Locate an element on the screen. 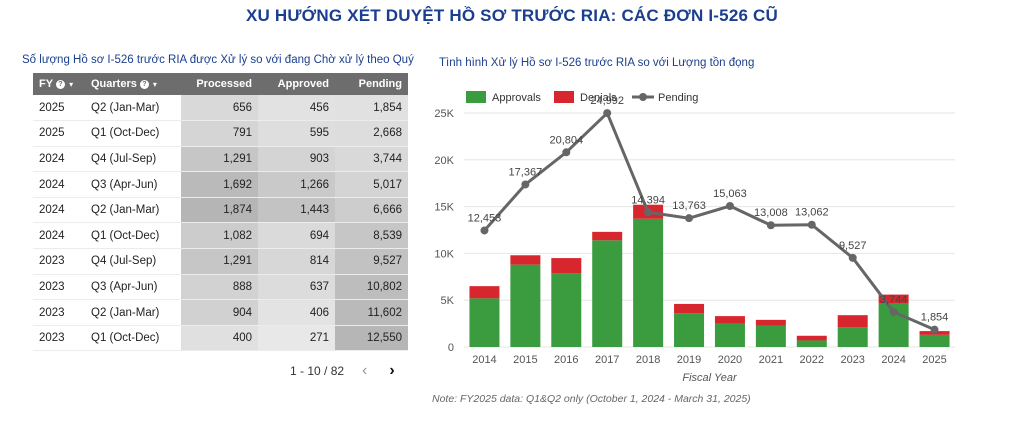 This screenshot has width=1024, height=429. pending-cell: 1,854 is located at coordinates (371, 108).